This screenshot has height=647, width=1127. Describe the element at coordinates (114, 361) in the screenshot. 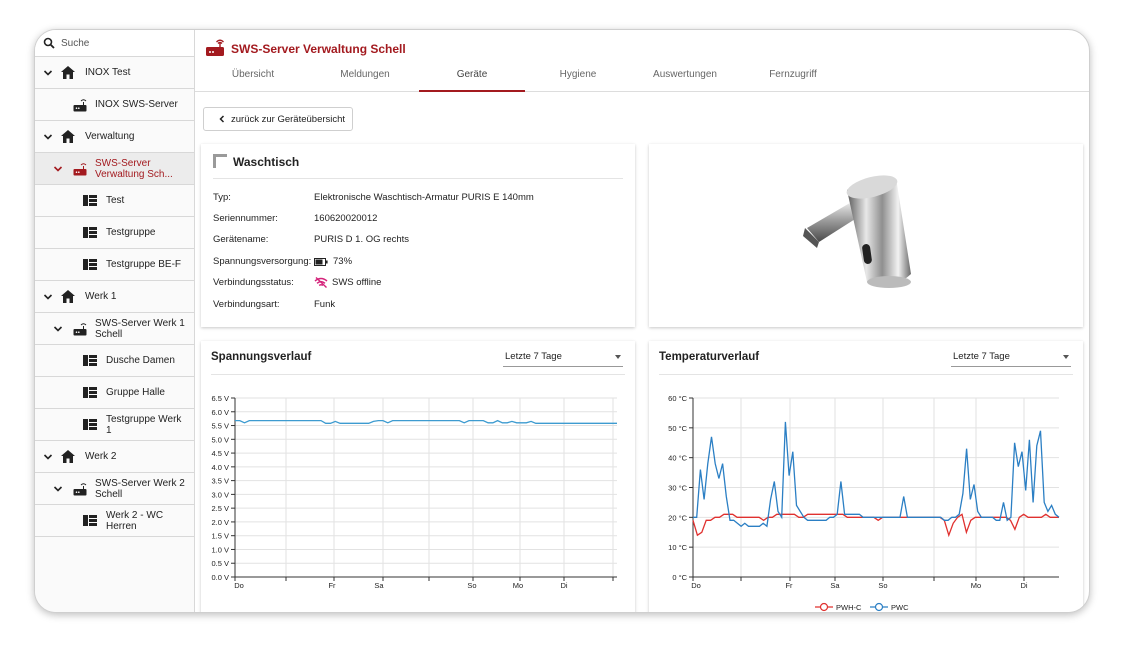

I see `sidebar-item: Dusche Damen` at that location.